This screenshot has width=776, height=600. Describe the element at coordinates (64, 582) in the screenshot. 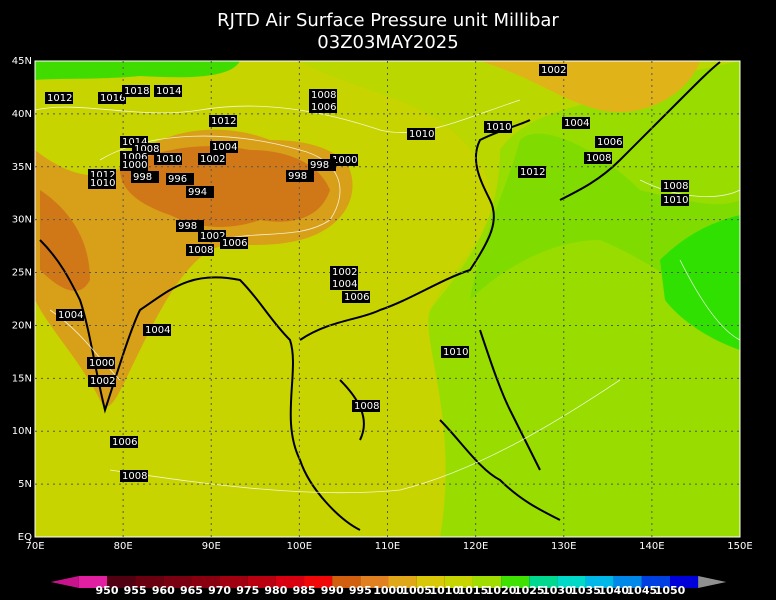

I see `colorbar-arrow-left` at that location.